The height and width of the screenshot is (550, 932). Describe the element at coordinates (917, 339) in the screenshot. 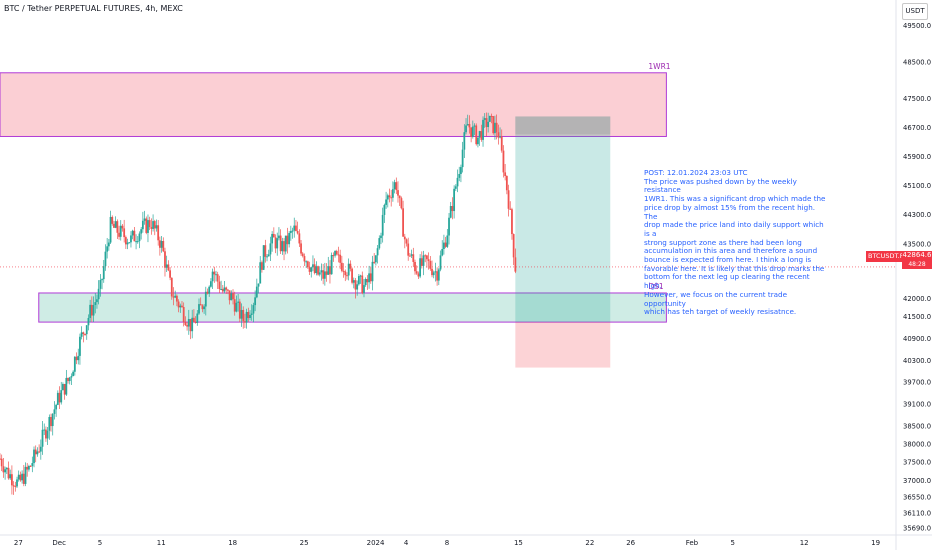

I see `y-tick-label: 40900.0` at that location.